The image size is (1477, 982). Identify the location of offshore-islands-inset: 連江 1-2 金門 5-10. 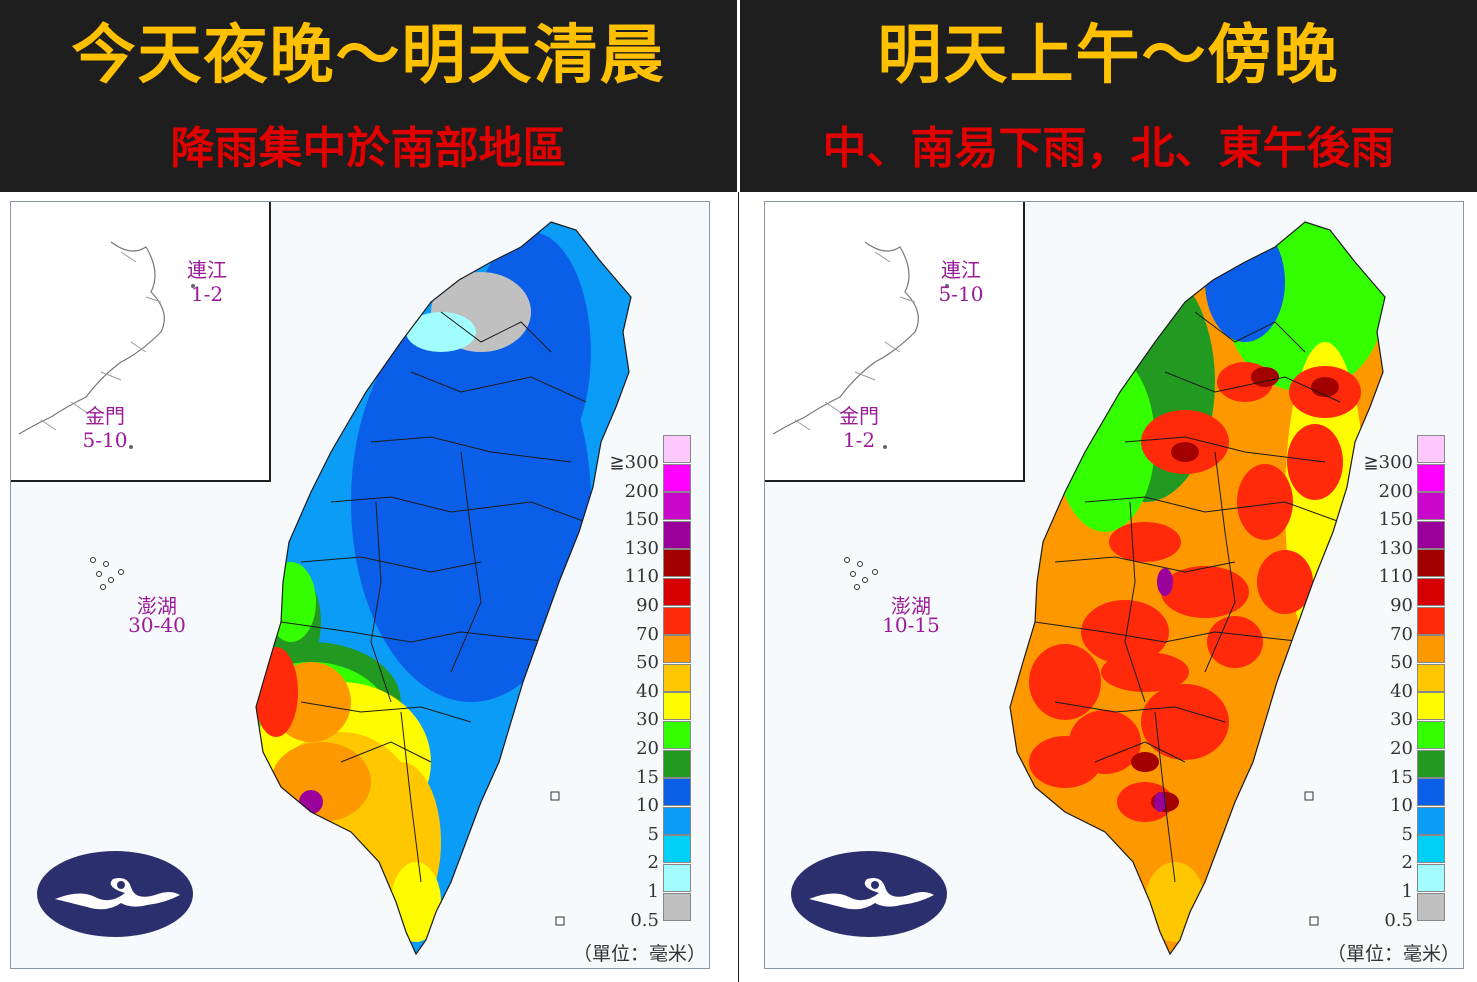
(141, 342).